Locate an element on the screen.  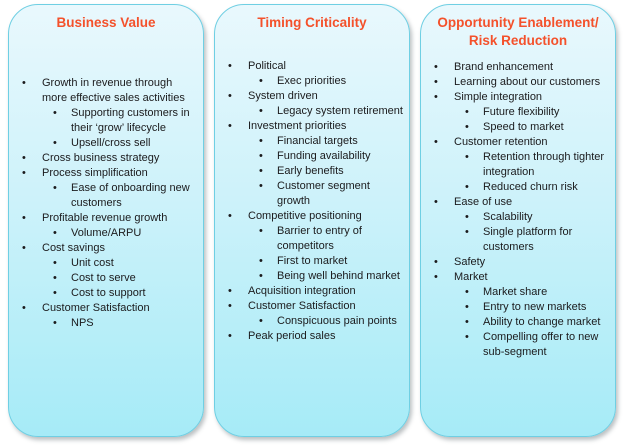
list-item-text: Volume/ARPU is located at coordinates (106, 233).